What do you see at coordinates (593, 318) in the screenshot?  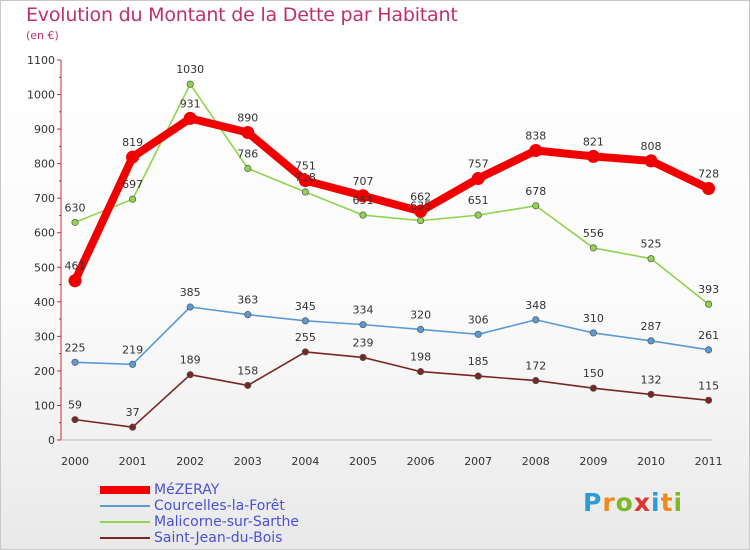 I see `data-label: 310` at bounding box center [593, 318].